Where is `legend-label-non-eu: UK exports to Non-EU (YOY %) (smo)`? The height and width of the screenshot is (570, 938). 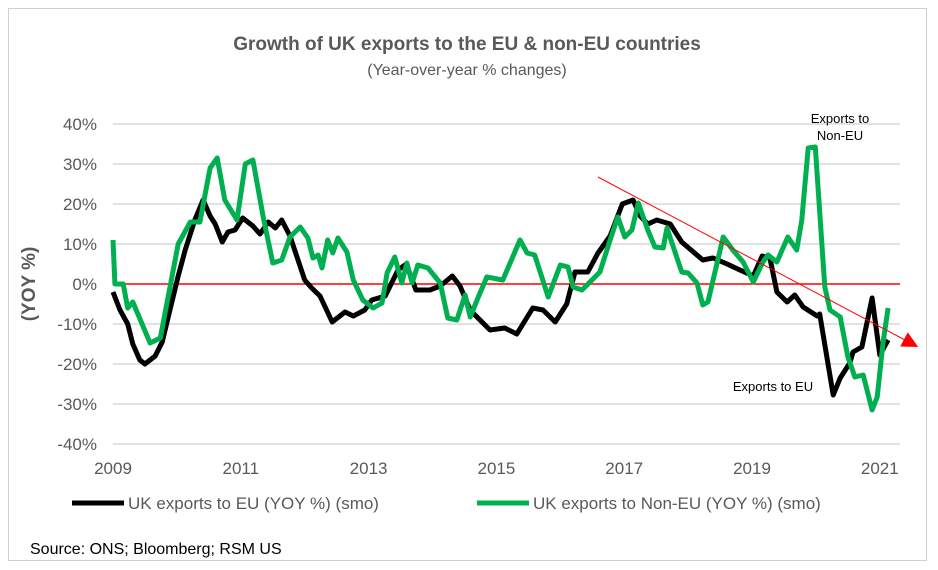 legend-label-non-eu: UK exports to Non-EU (YOY %) (smo) is located at coordinates (677, 503).